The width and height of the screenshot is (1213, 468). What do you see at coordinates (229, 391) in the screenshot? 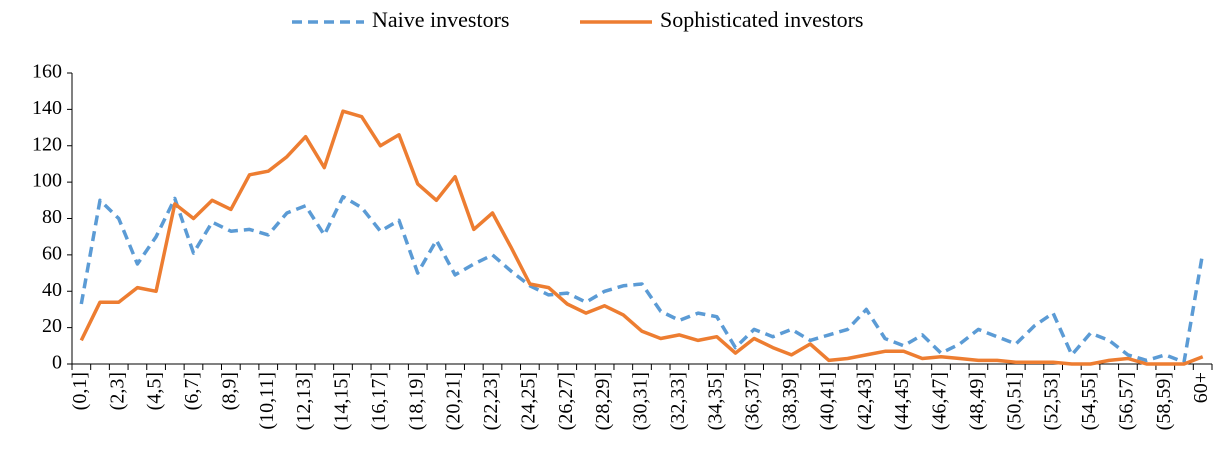
I see `x-tick-label: (8,9]` at bounding box center [229, 391].